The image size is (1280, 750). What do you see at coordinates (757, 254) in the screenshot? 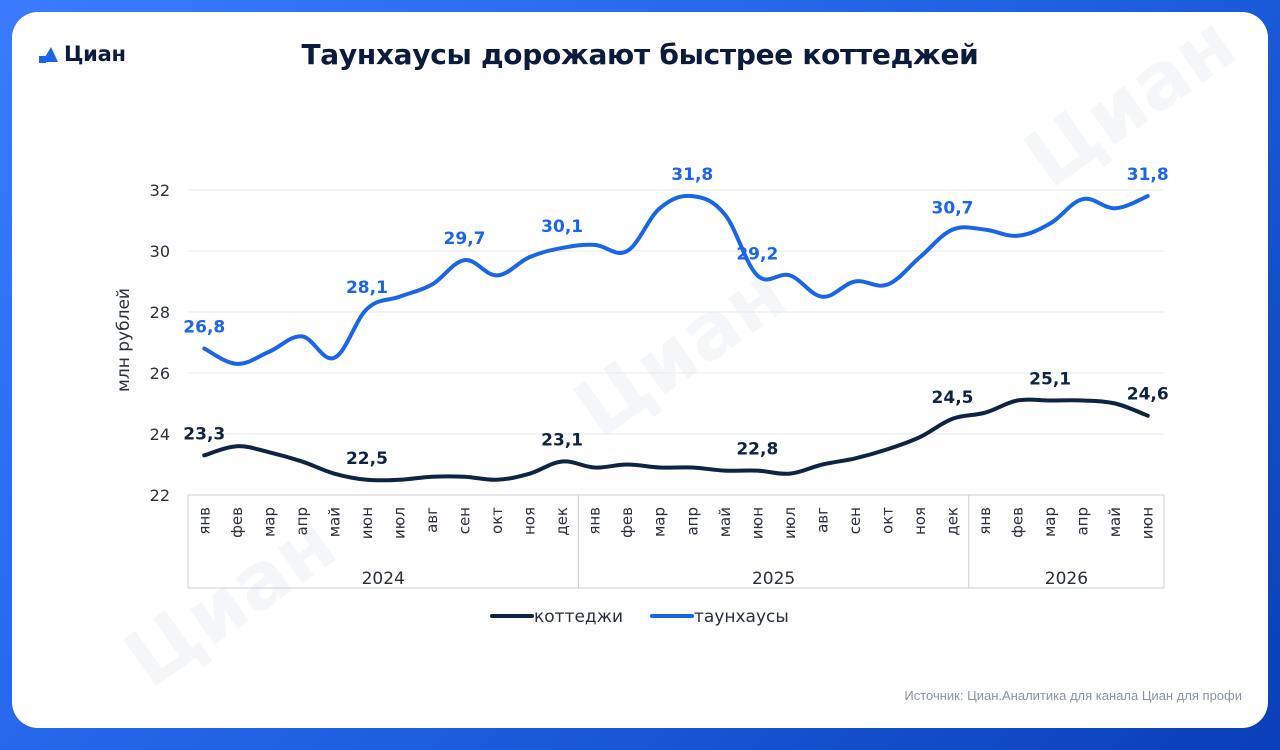
I see `data-label: 29,2` at bounding box center [757, 254].